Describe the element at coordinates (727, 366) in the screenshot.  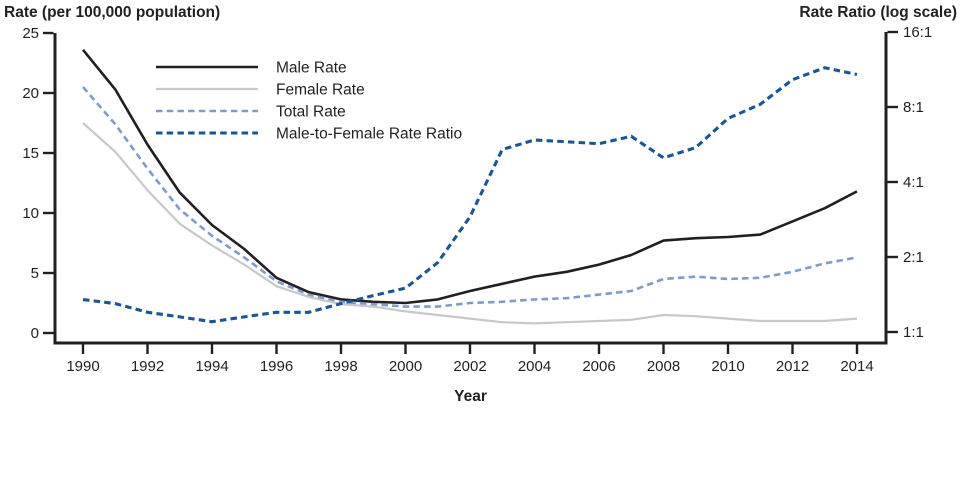
I see `tick-label: 2010` at that location.